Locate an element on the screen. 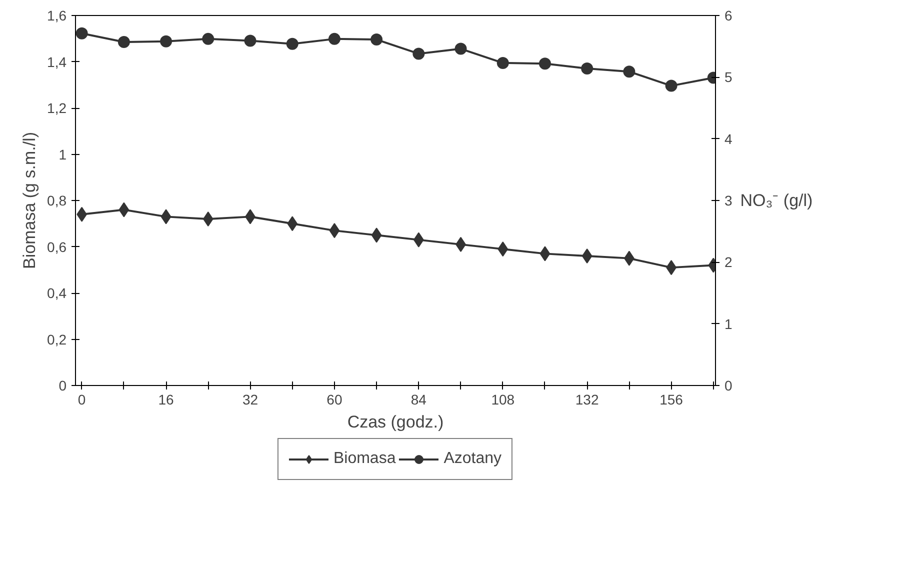 This screenshot has height=577, width=914. y-axis-title: Biomasa (g s.m./l) is located at coordinates (30, 200).